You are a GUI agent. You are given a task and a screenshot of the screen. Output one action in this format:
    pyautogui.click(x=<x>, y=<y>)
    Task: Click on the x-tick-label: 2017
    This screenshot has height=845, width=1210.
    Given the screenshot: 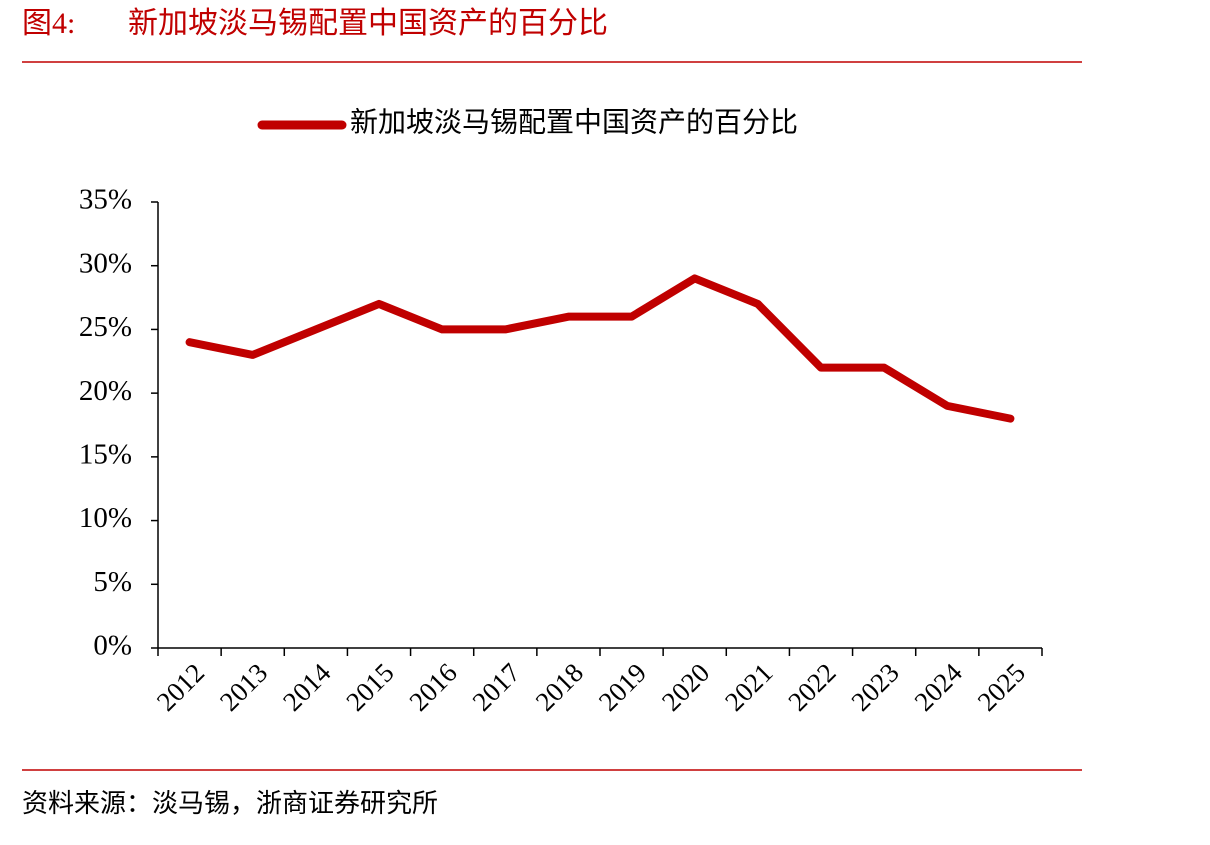 What is the action you would take?
    pyautogui.click(x=496, y=686)
    